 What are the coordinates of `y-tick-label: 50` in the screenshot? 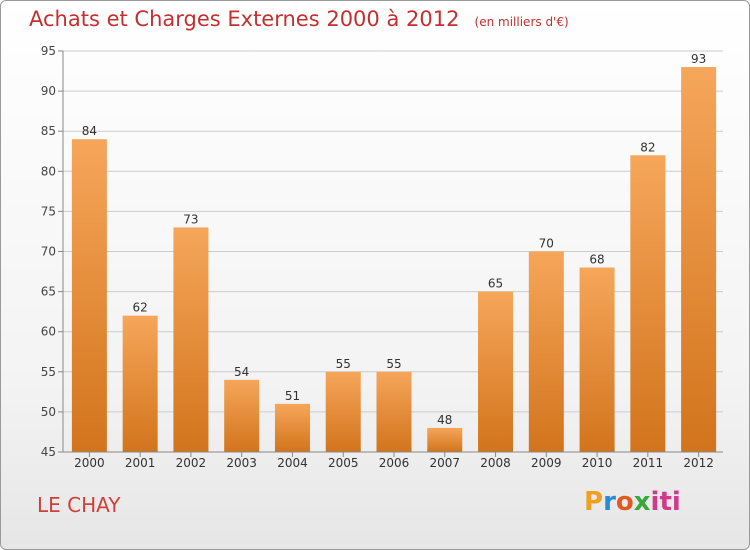 It's located at (48, 412).